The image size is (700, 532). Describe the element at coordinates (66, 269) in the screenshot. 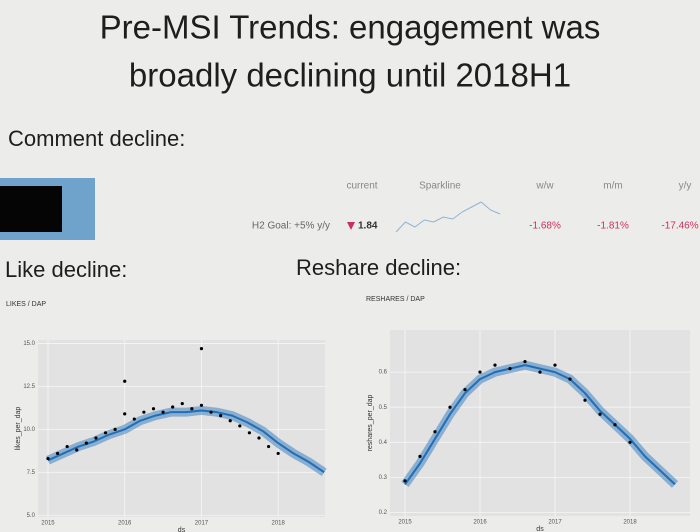

I see `section-heading: Like decline:` at that location.